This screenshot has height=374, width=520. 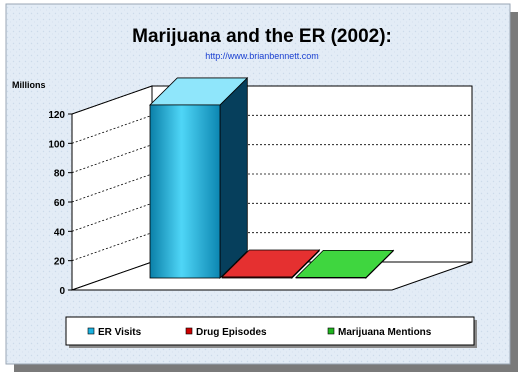 I want to click on y-tick-label: 80, so click(x=60, y=174).